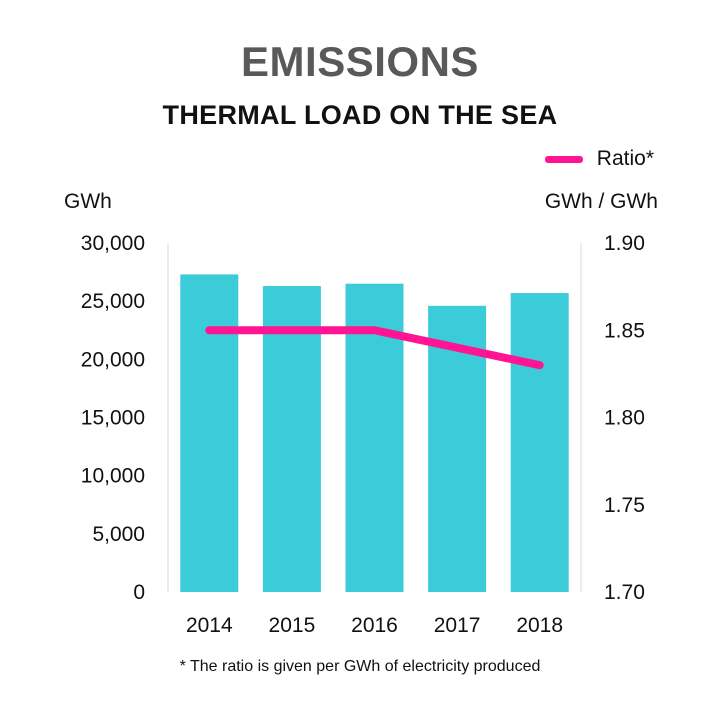 Image resolution: width=720 pixels, height=727 pixels. What do you see at coordinates (88, 201) in the screenshot?
I see `left-axis-unit: GWh` at bounding box center [88, 201].